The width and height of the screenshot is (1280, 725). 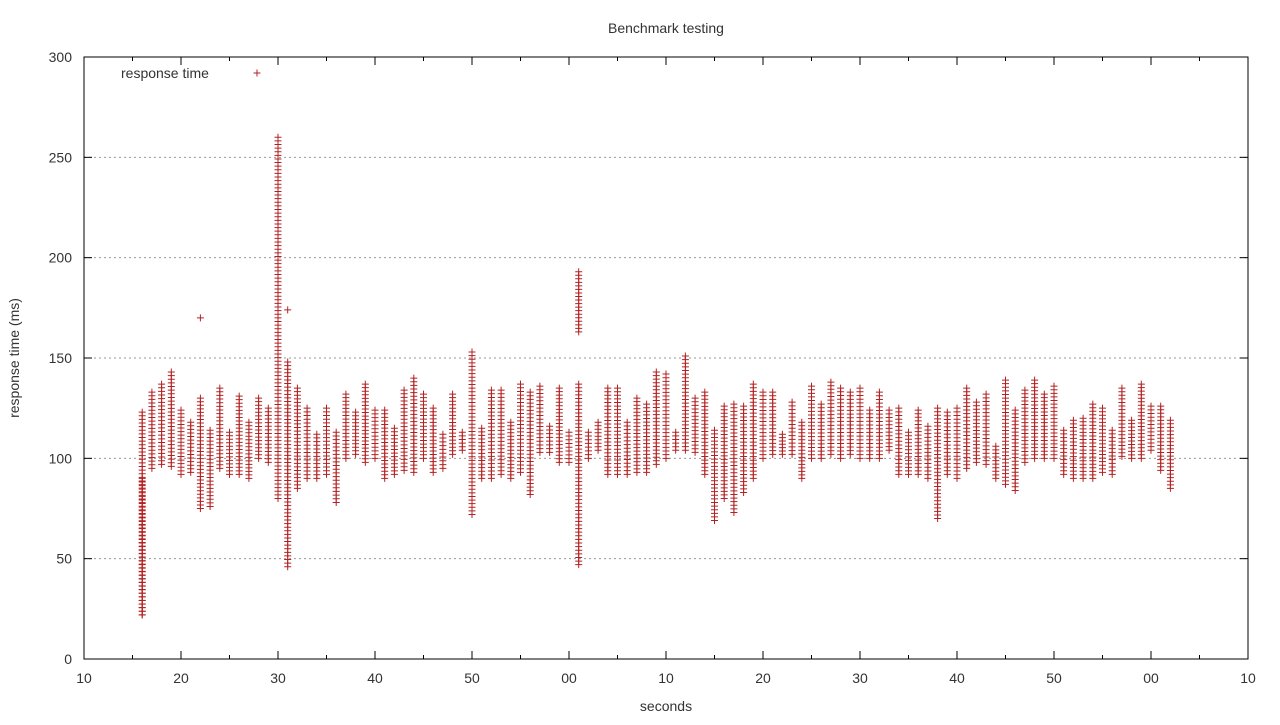 I want to click on legend-label: response time, so click(x=165, y=73).